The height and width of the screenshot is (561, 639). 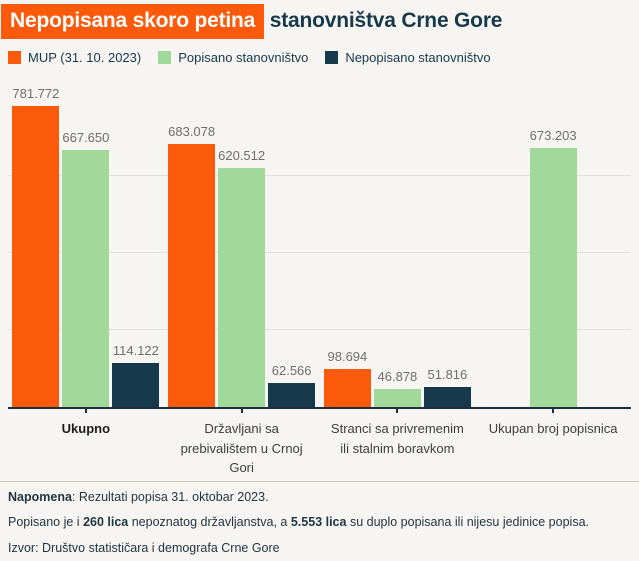 I want to click on bar-value-label: 683.078, so click(x=192, y=131).